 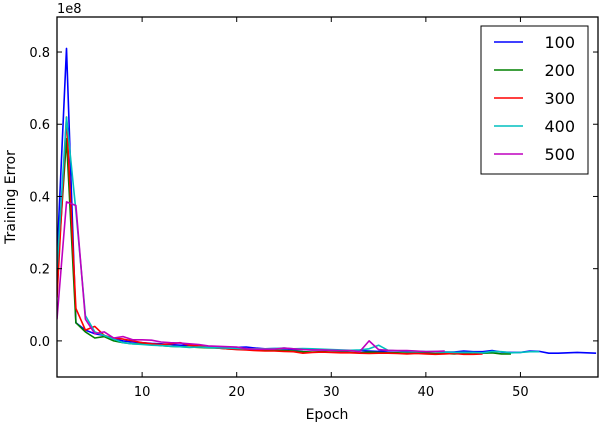 What do you see at coordinates (559, 126) in the screenshot?
I see `legend-label-400: 400` at bounding box center [559, 126].